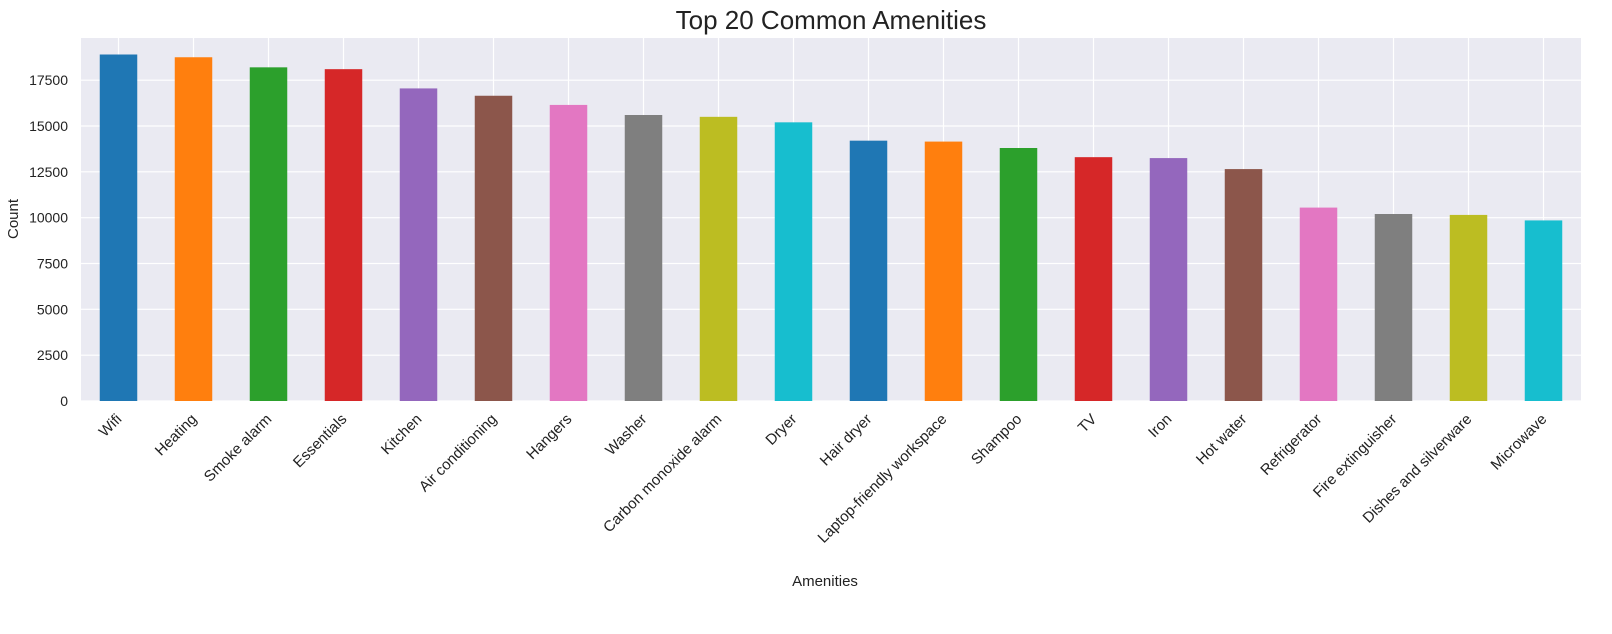 This screenshot has width=1612, height=634. I want to click on bar-hair-dryer, so click(868, 270).